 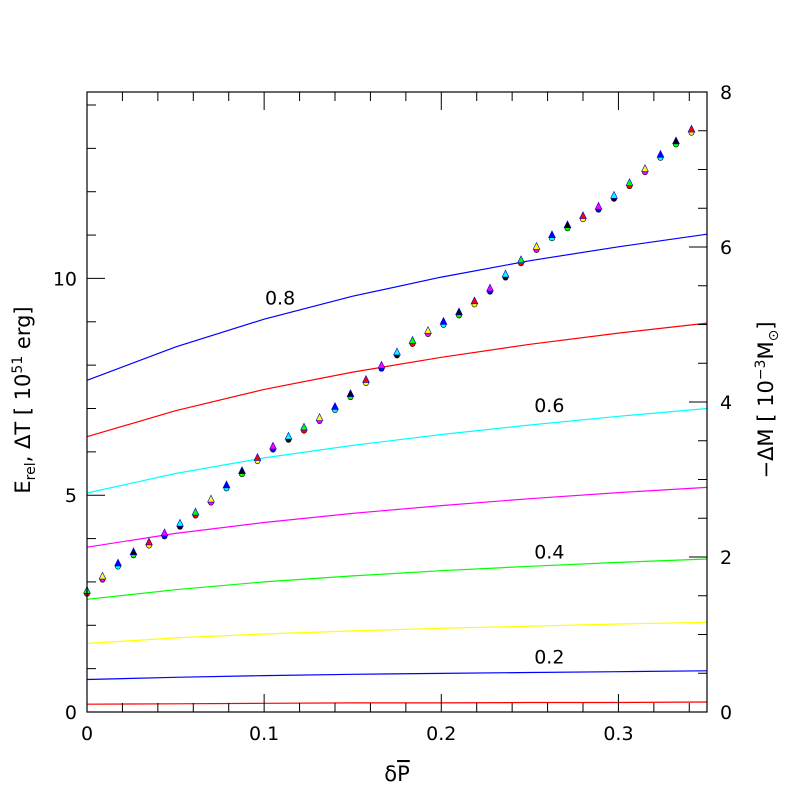 What do you see at coordinates (618, 734) in the screenshot?
I see `x-tick-label: 0.3` at bounding box center [618, 734].